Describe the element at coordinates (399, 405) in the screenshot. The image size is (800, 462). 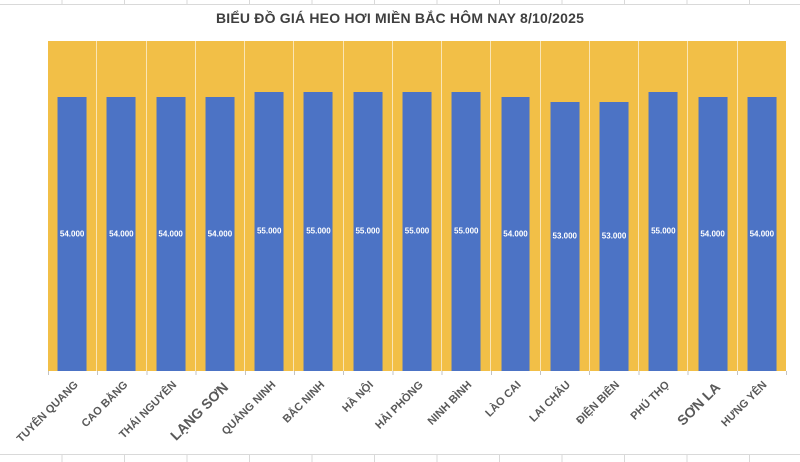
I see `x-axis-label: HẢI PHÒNG` at that location.